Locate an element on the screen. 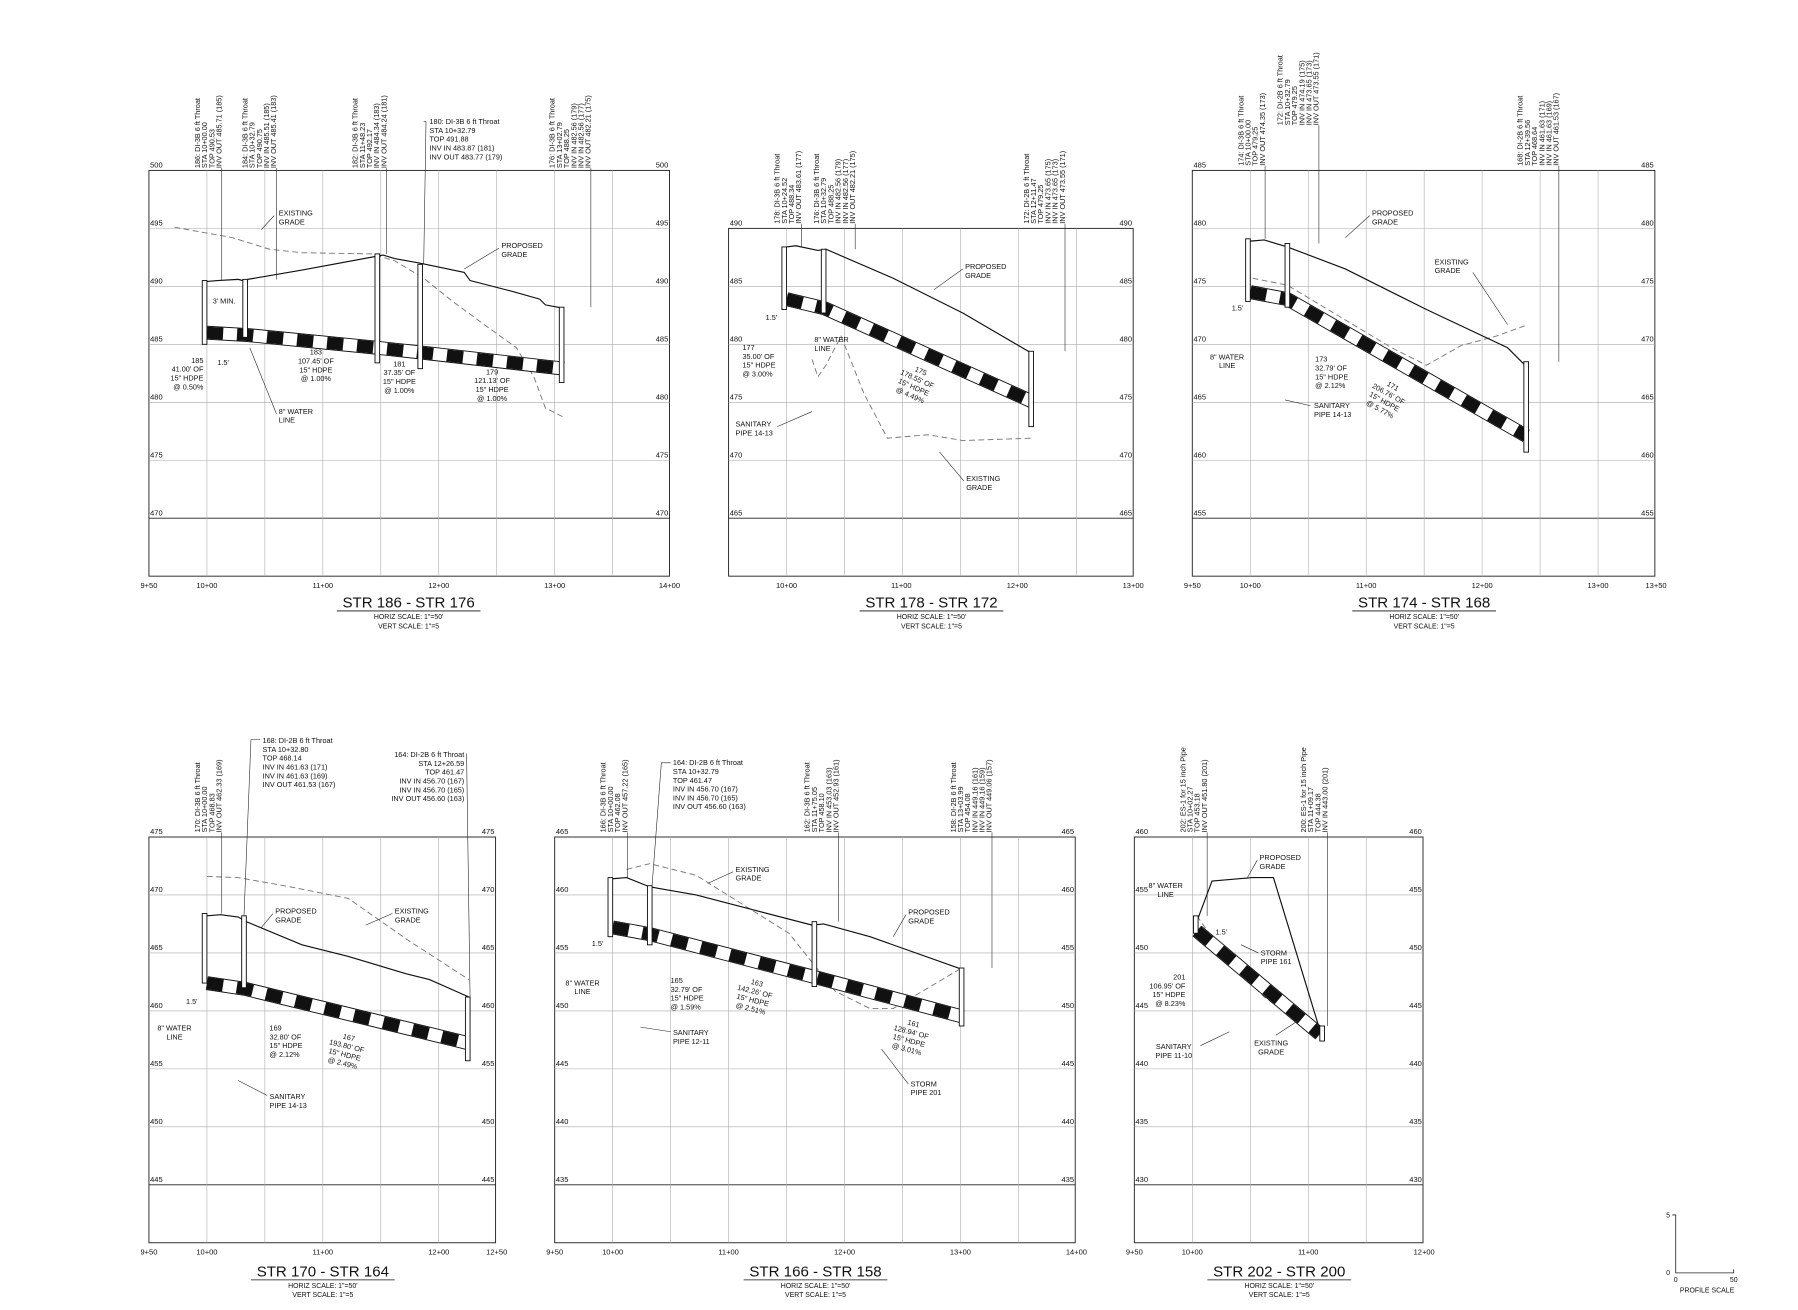 This screenshot has width=1798, height=1310. scale-x-label: 0 is located at coordinates (1676, 1280).